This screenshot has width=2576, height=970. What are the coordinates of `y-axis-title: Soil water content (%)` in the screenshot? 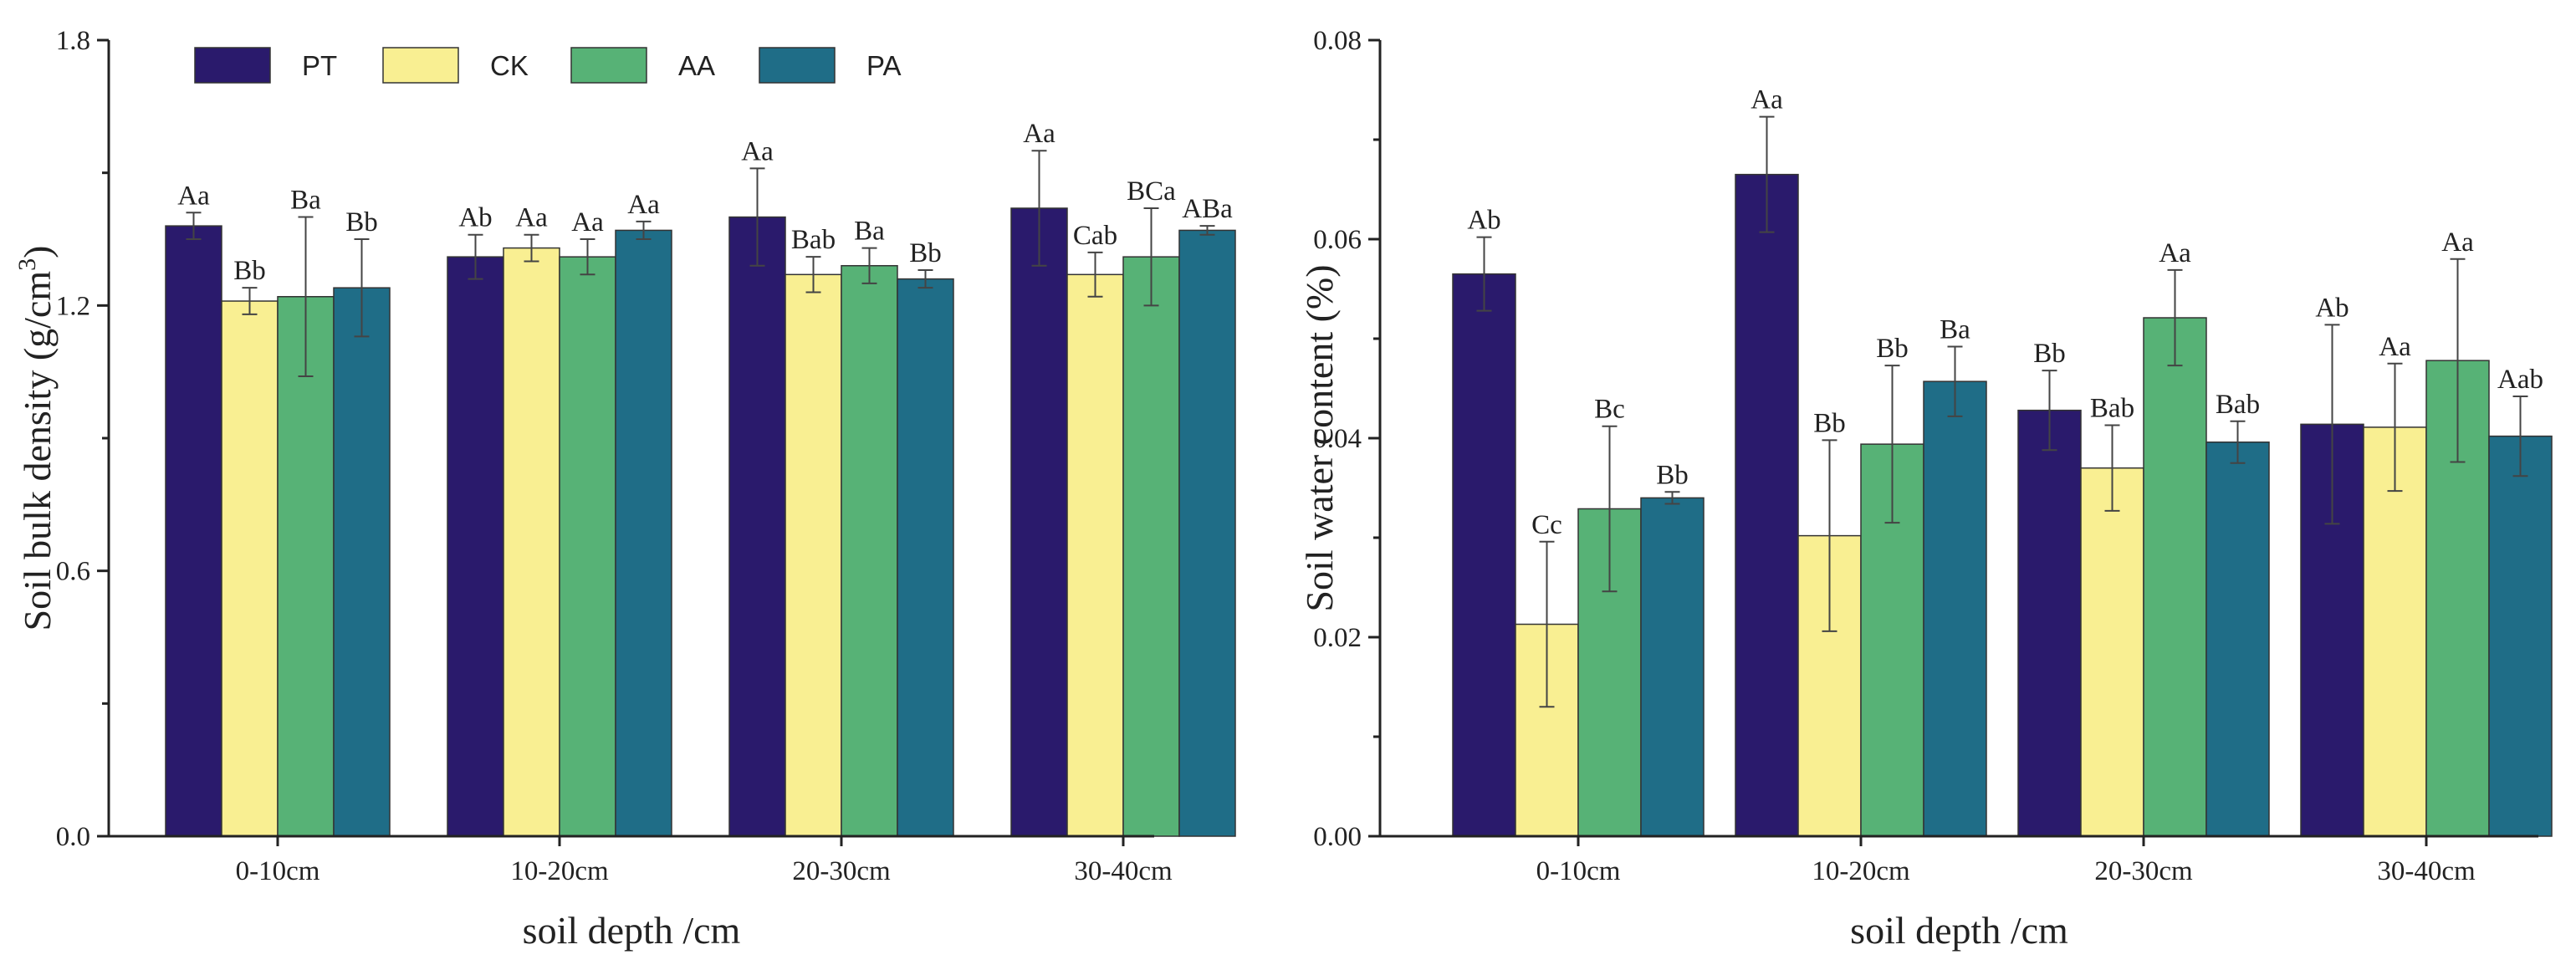 It's located at (1319, 437).